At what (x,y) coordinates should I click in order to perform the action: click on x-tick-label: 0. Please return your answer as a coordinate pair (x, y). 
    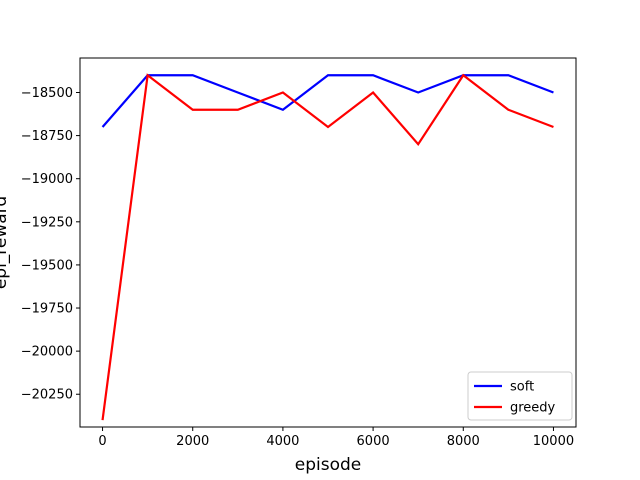
    Looking at the image, I should click on (102, 441).